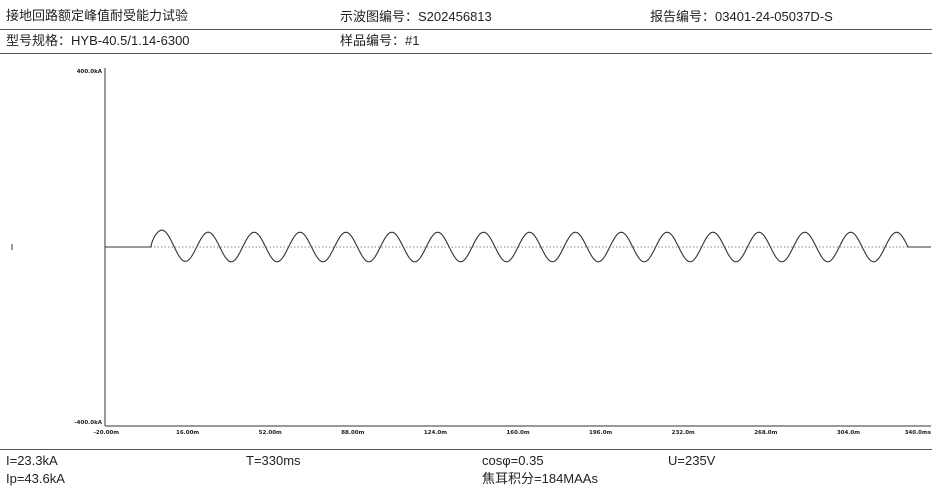 The image size is (932, 488). I want to click on test-duration: T=330ms, so click(273, 460).